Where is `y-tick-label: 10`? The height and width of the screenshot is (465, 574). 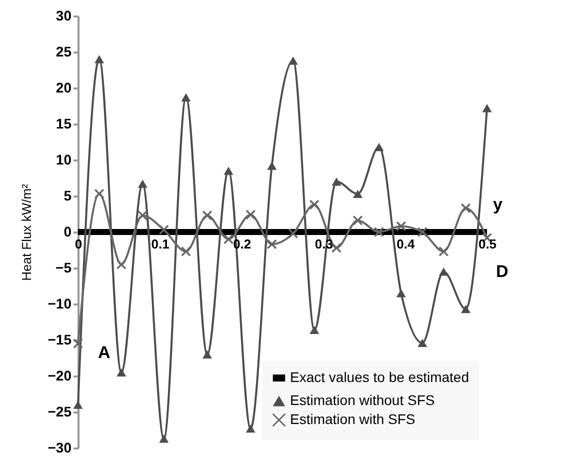
y-tick-label: 10 is located at coordinates (64, 160).